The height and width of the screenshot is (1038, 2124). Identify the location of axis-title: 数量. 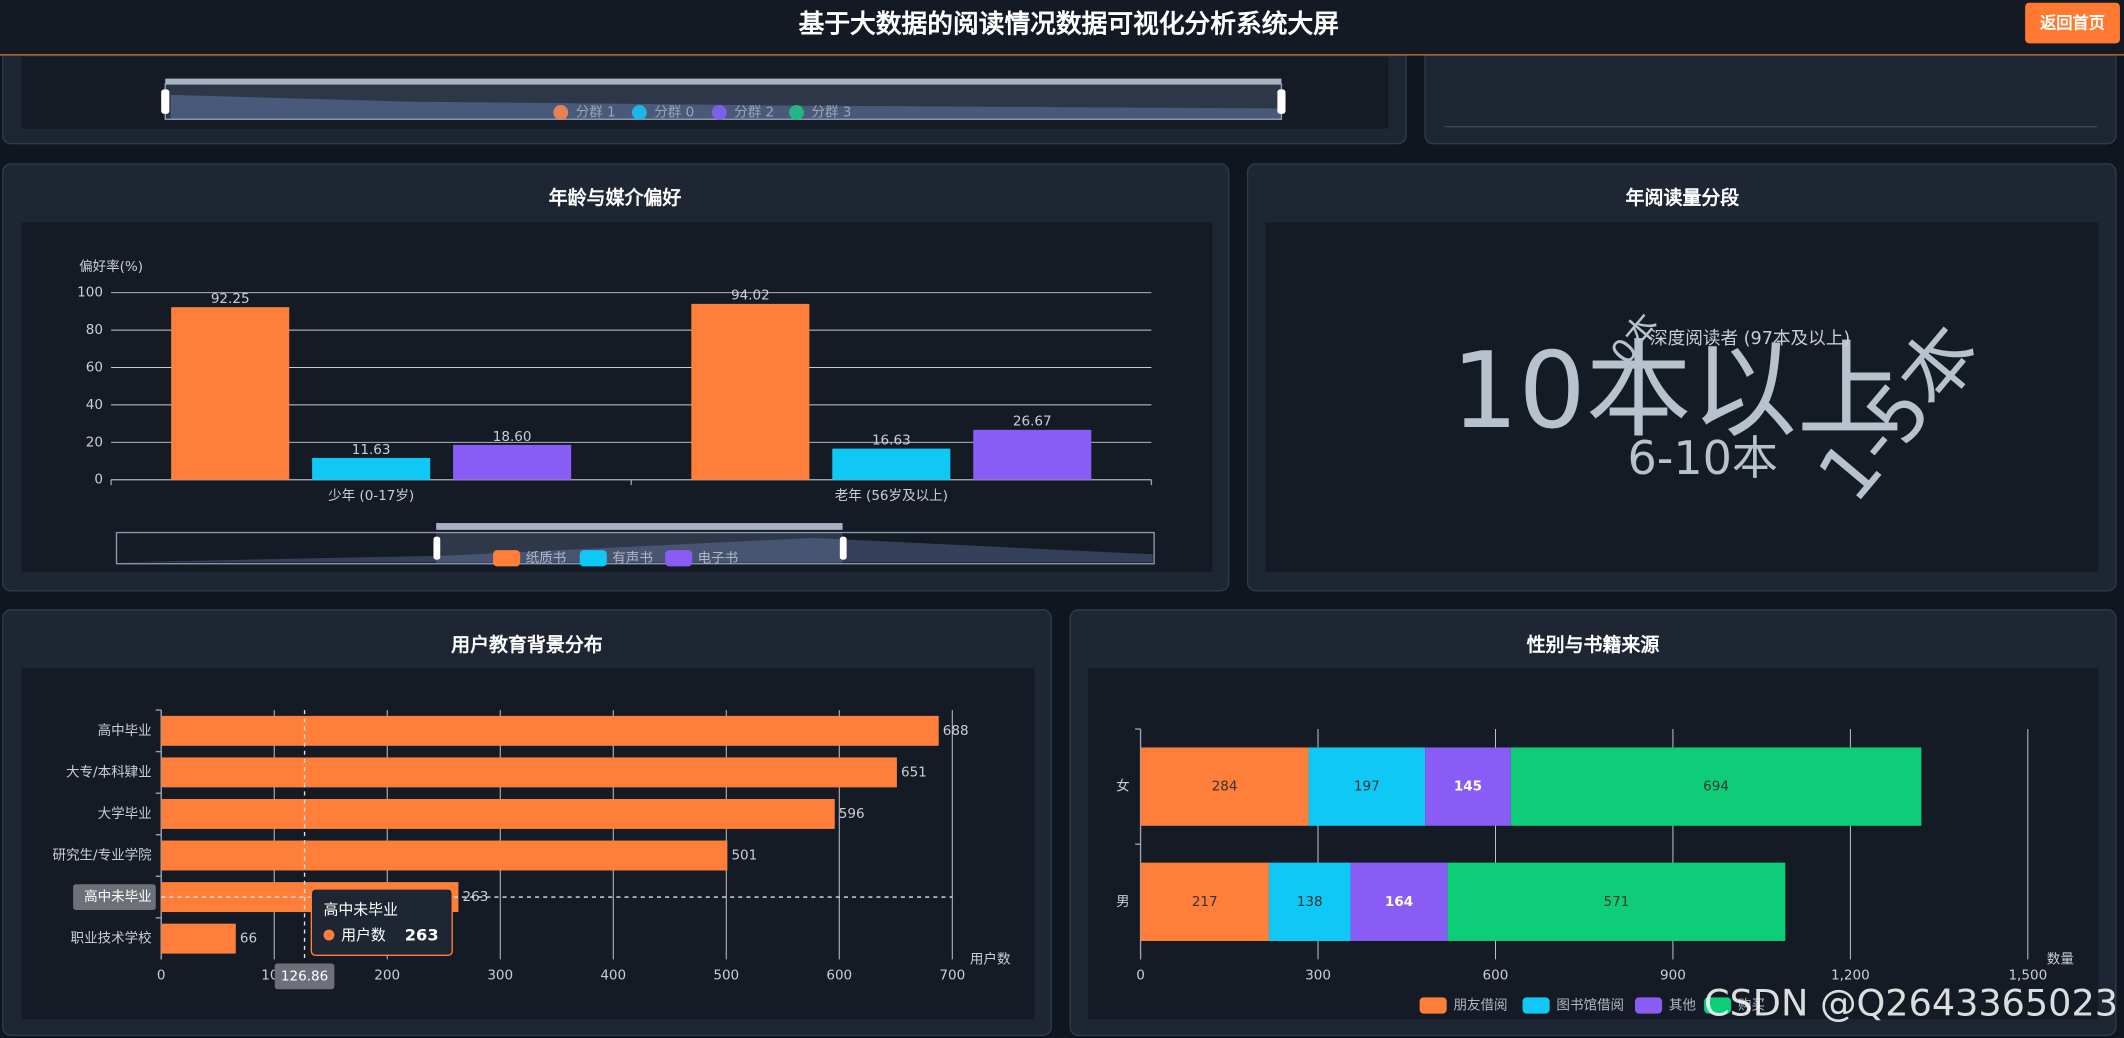
(2060, 959).